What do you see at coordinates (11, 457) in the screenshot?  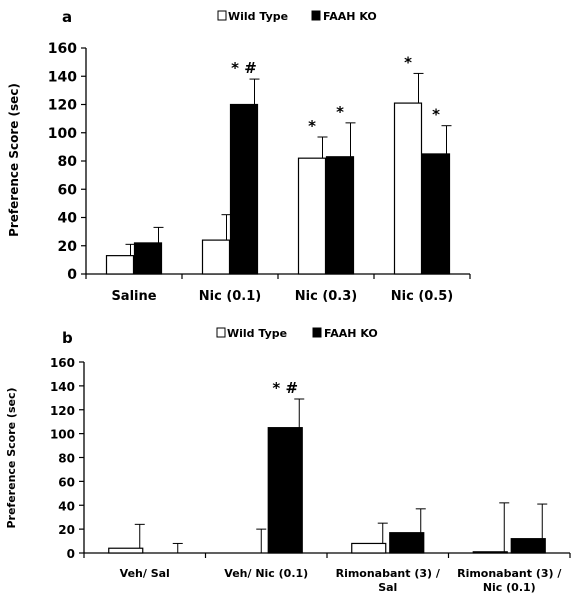 I see `panel-b-y-axis-label: Preference Score (sec)` at bounding box center [11, 457].